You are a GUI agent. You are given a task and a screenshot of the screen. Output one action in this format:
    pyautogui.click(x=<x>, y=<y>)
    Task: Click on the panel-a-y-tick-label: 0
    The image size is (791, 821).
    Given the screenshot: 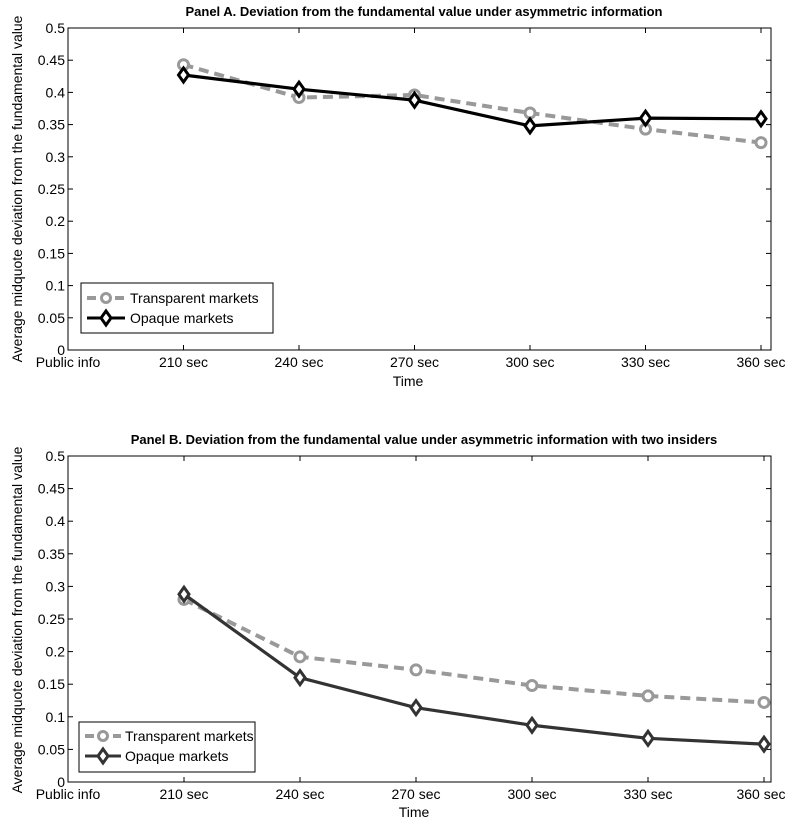 What is the action you would take?
    pyautogui.click(x=61, y=350)
    